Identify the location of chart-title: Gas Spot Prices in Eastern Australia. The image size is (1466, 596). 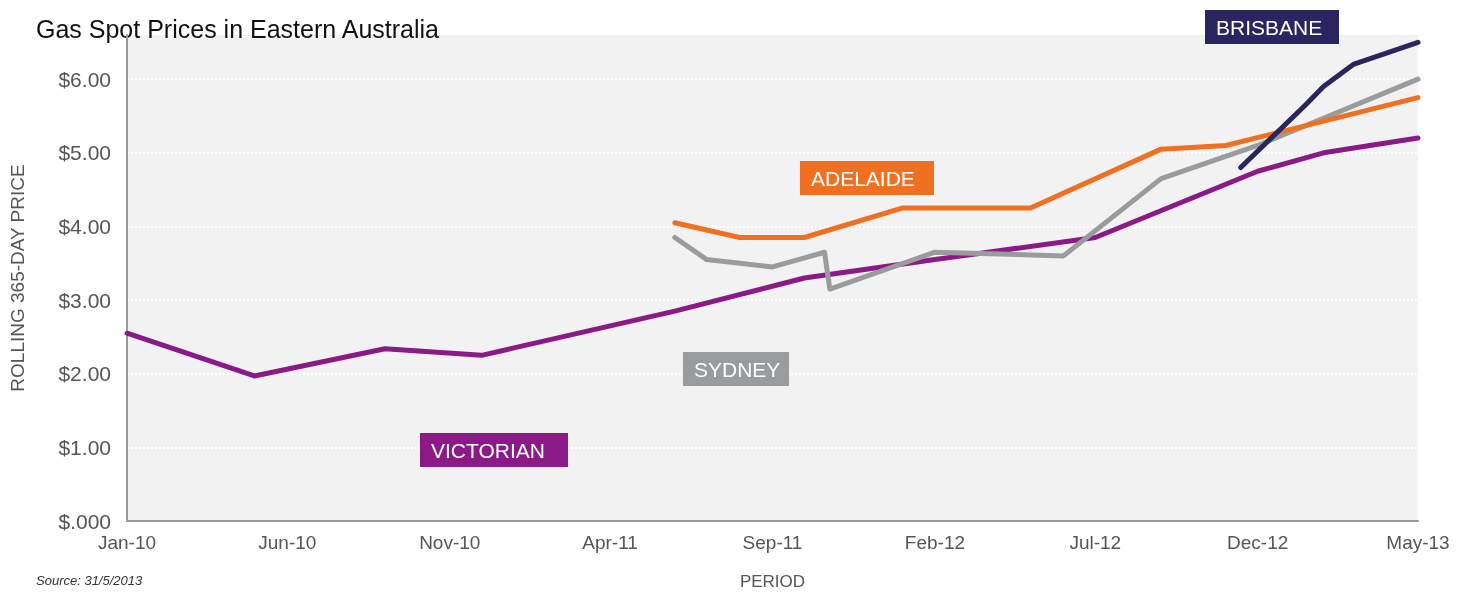
(238, 28).